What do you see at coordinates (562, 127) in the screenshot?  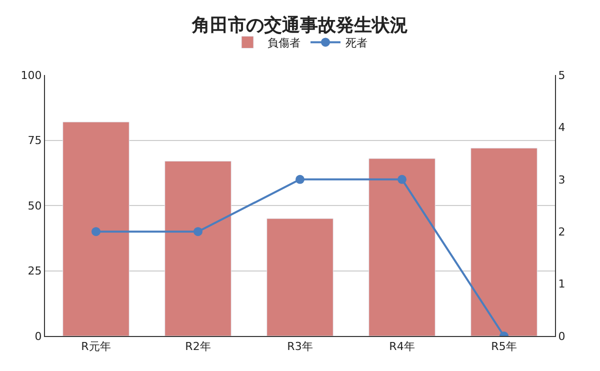 I see `y2-tick-label: 4` at bounding box center [562, 127].